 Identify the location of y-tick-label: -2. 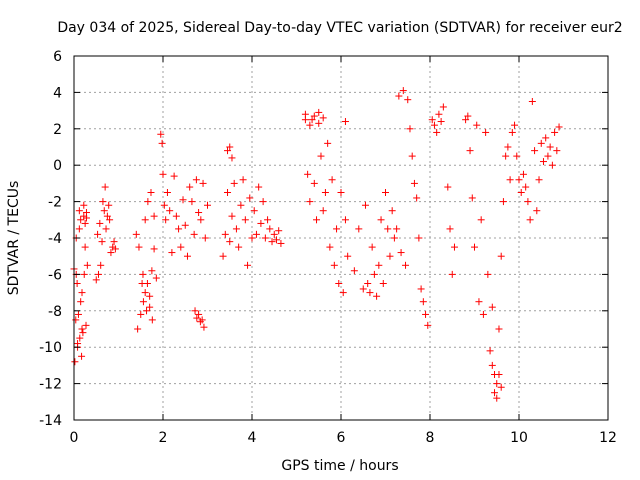
(55, 203).